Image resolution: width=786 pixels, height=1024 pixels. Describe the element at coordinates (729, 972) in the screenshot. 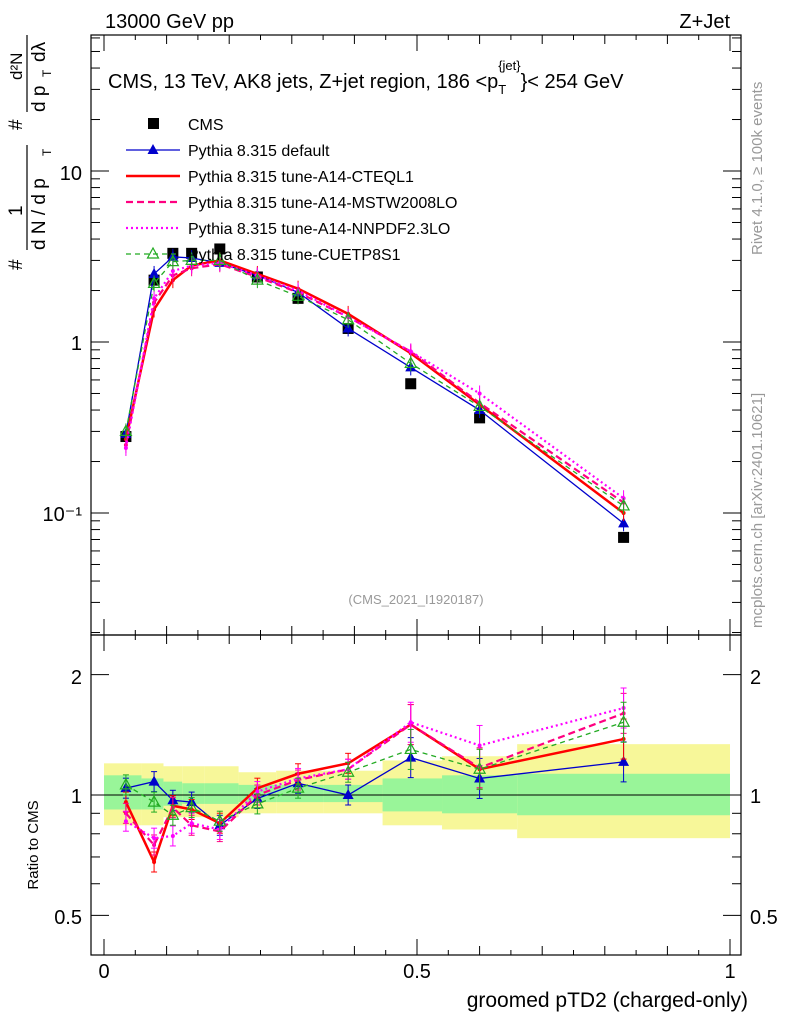

I see `xtick-1: 1` at that location.